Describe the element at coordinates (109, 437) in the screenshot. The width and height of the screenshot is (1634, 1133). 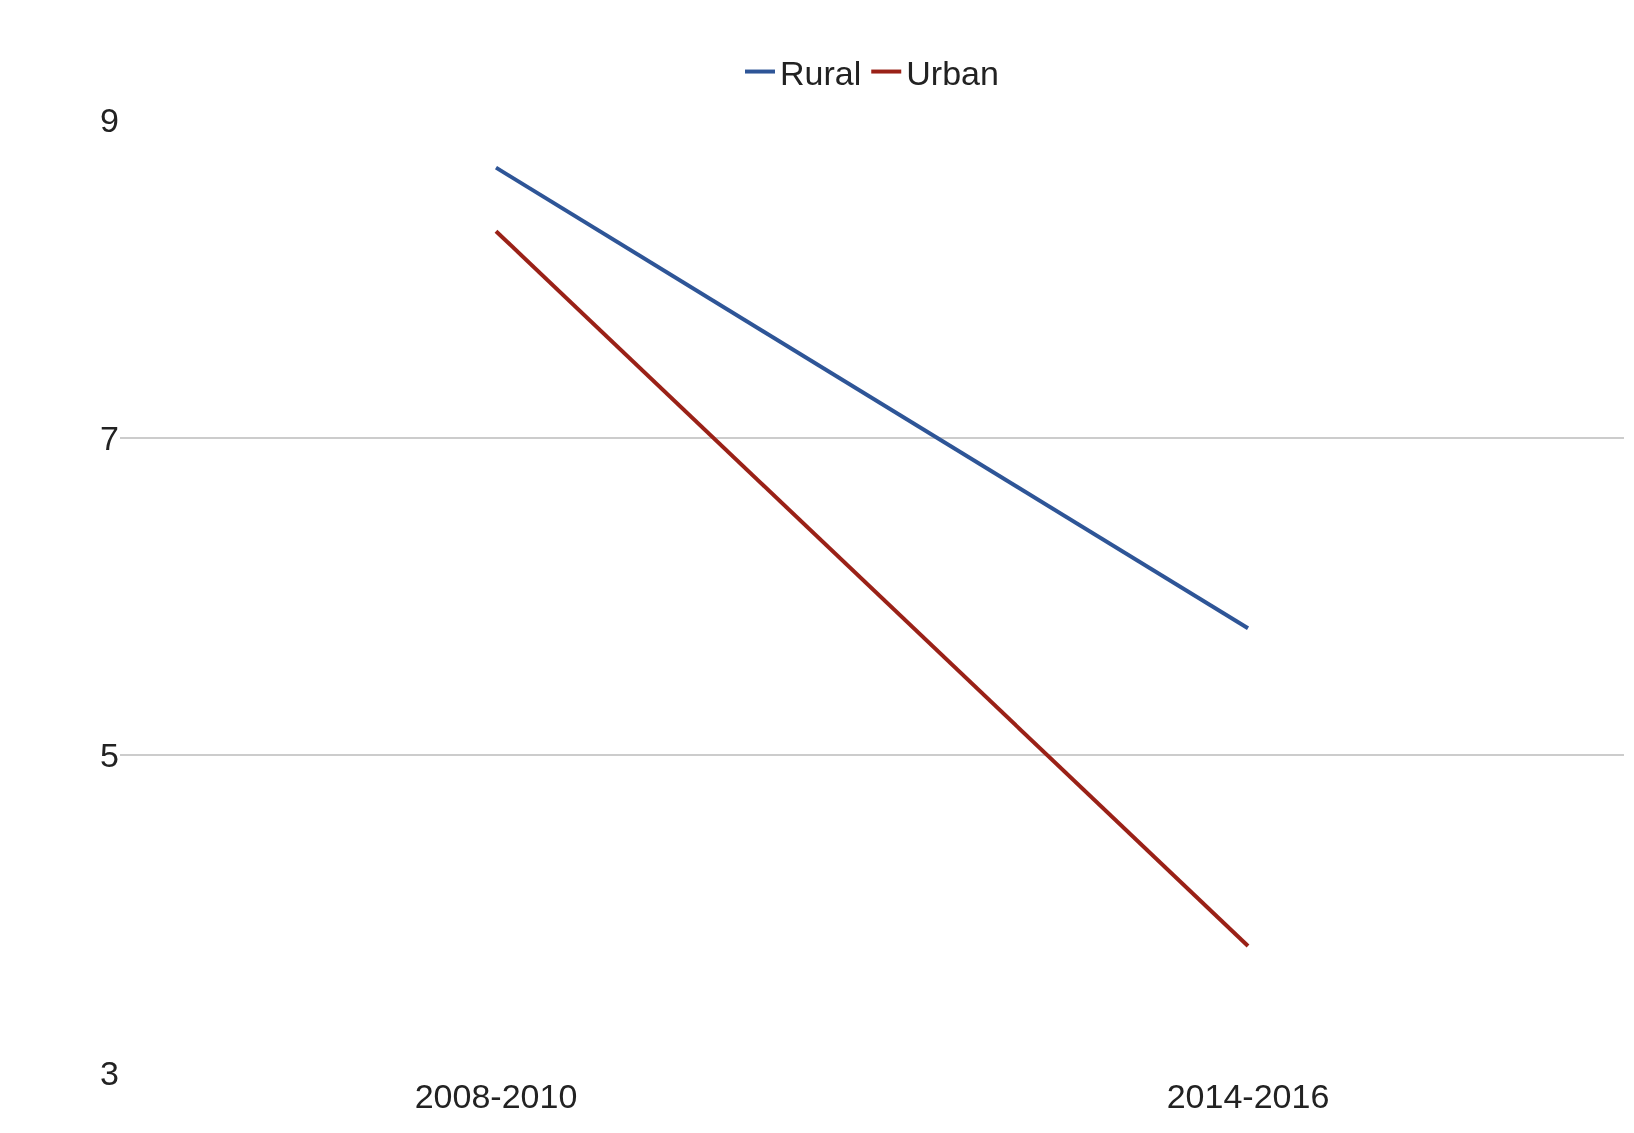
I see `y-tick-label: 7` at that location.